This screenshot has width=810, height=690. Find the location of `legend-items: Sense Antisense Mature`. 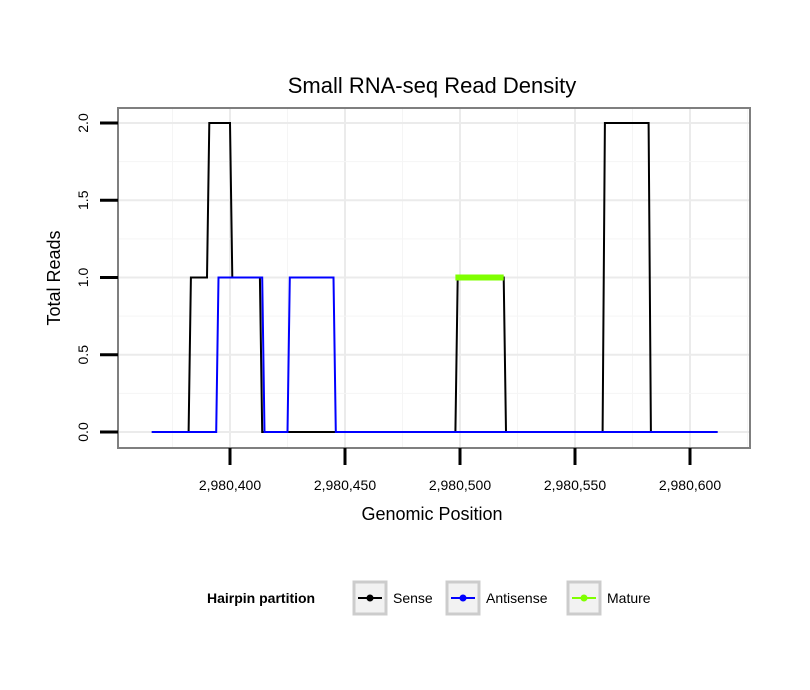

legend-items: Sense Antisense Mature is located at coordinates (501, 598).